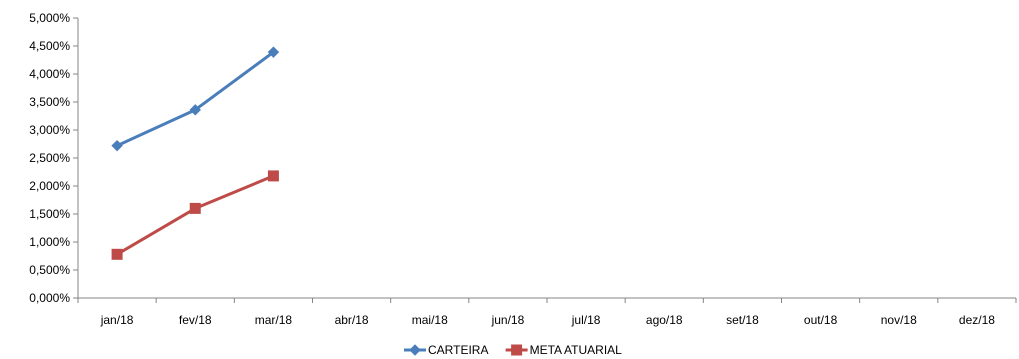  Describe the element at coordinates (49, 102) in the screenshot. I see `y-tick-label: 3,500%` at that location.